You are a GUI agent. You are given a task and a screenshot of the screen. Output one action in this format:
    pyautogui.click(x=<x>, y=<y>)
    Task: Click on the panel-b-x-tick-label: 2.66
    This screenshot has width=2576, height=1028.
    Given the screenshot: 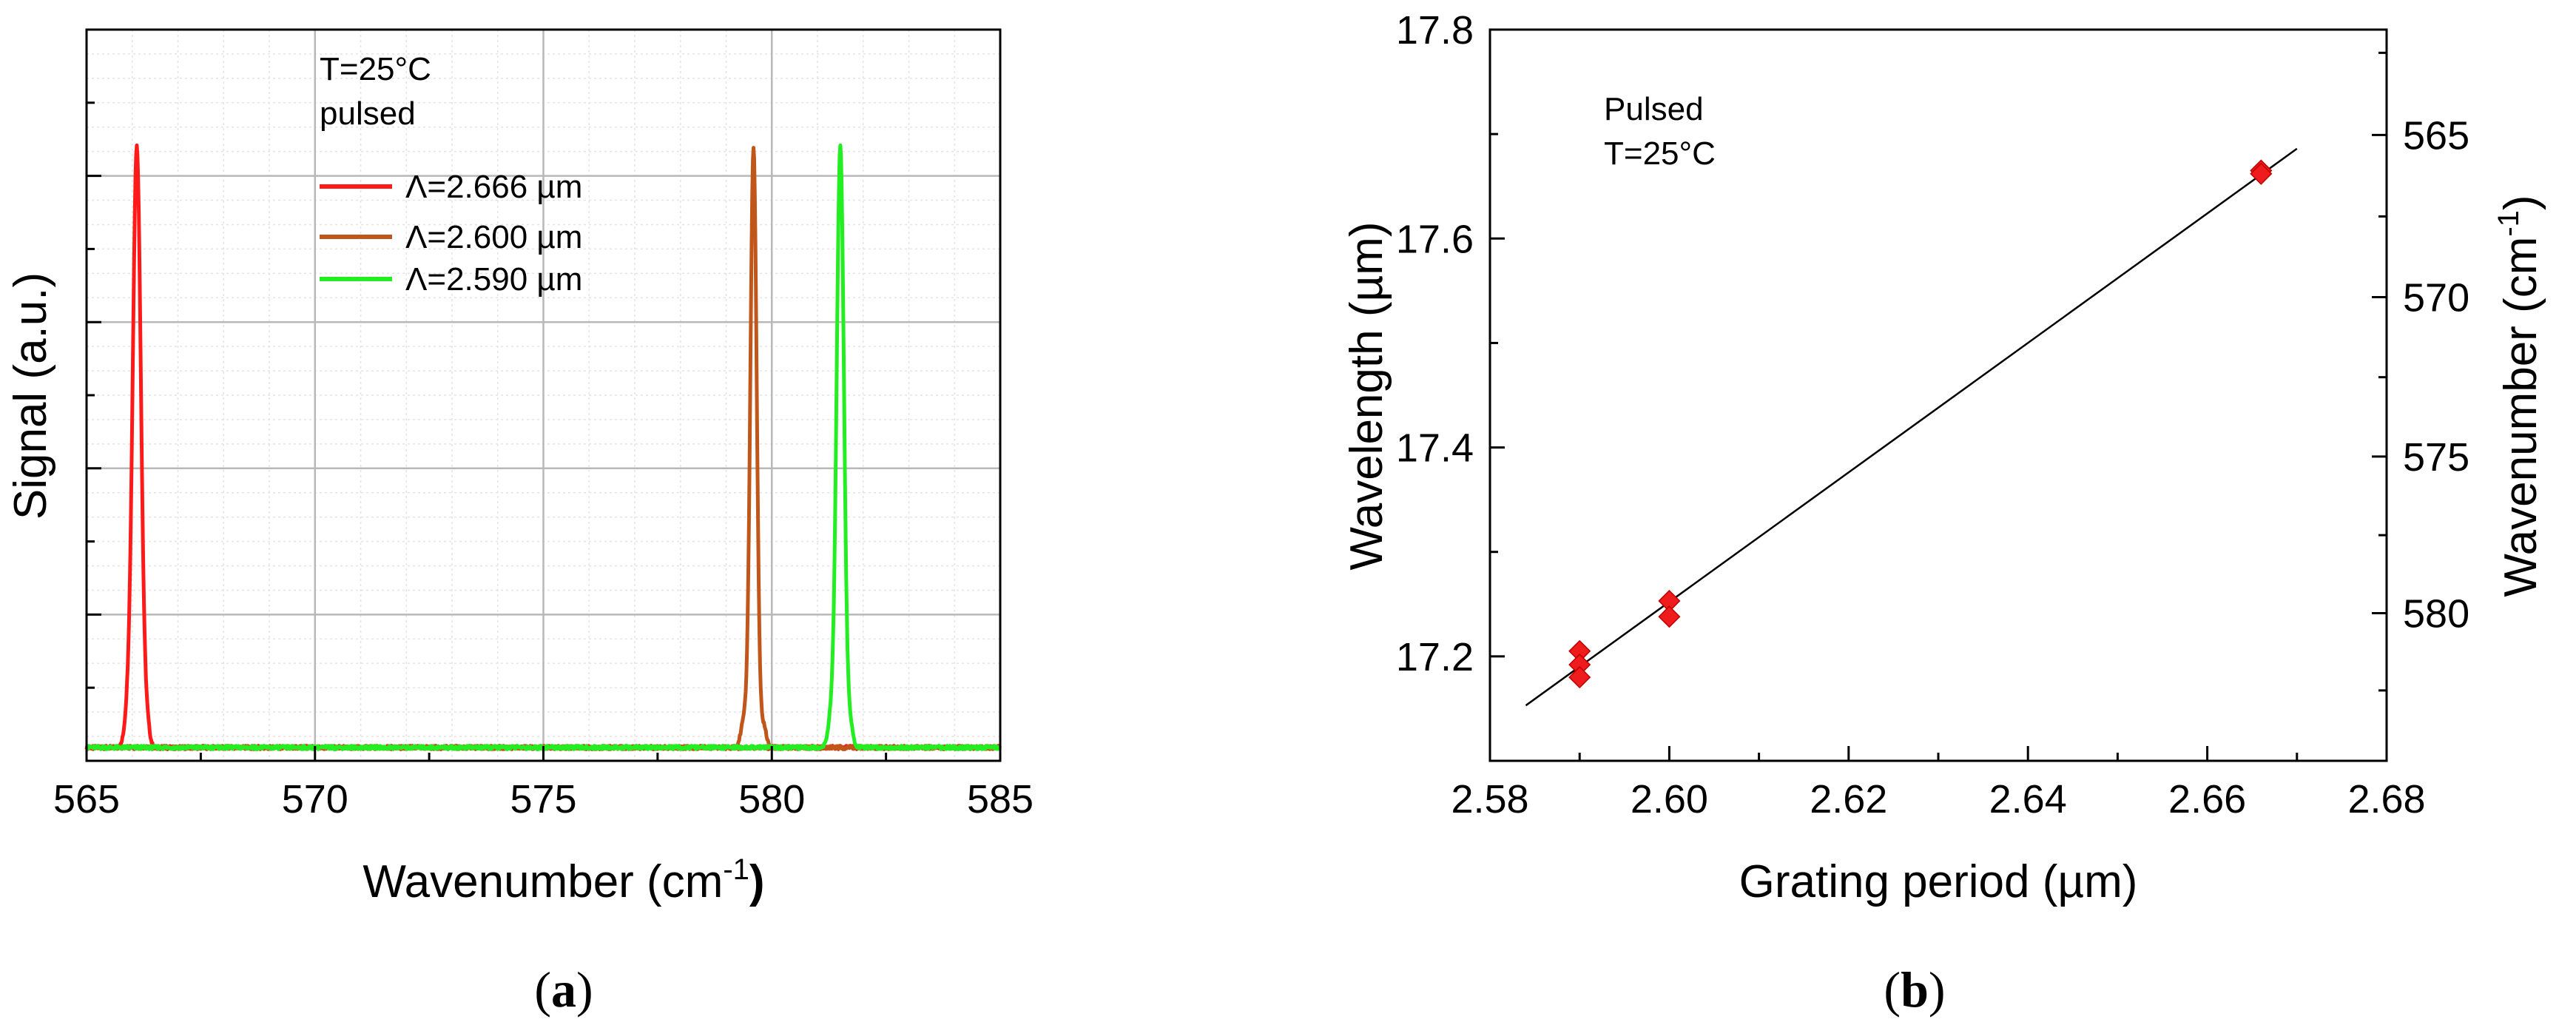 What is the action you would take?
    pyautogui.click(x=2207, y=799)
    